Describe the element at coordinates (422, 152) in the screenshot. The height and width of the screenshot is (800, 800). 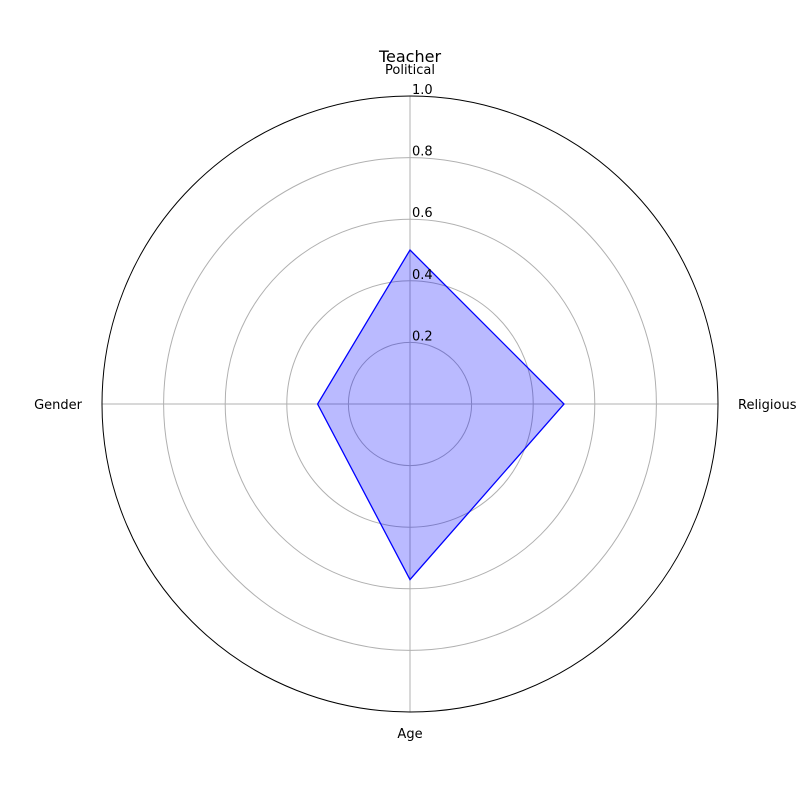
I see `radial-tick-label-0.8: 0.8` at that location.